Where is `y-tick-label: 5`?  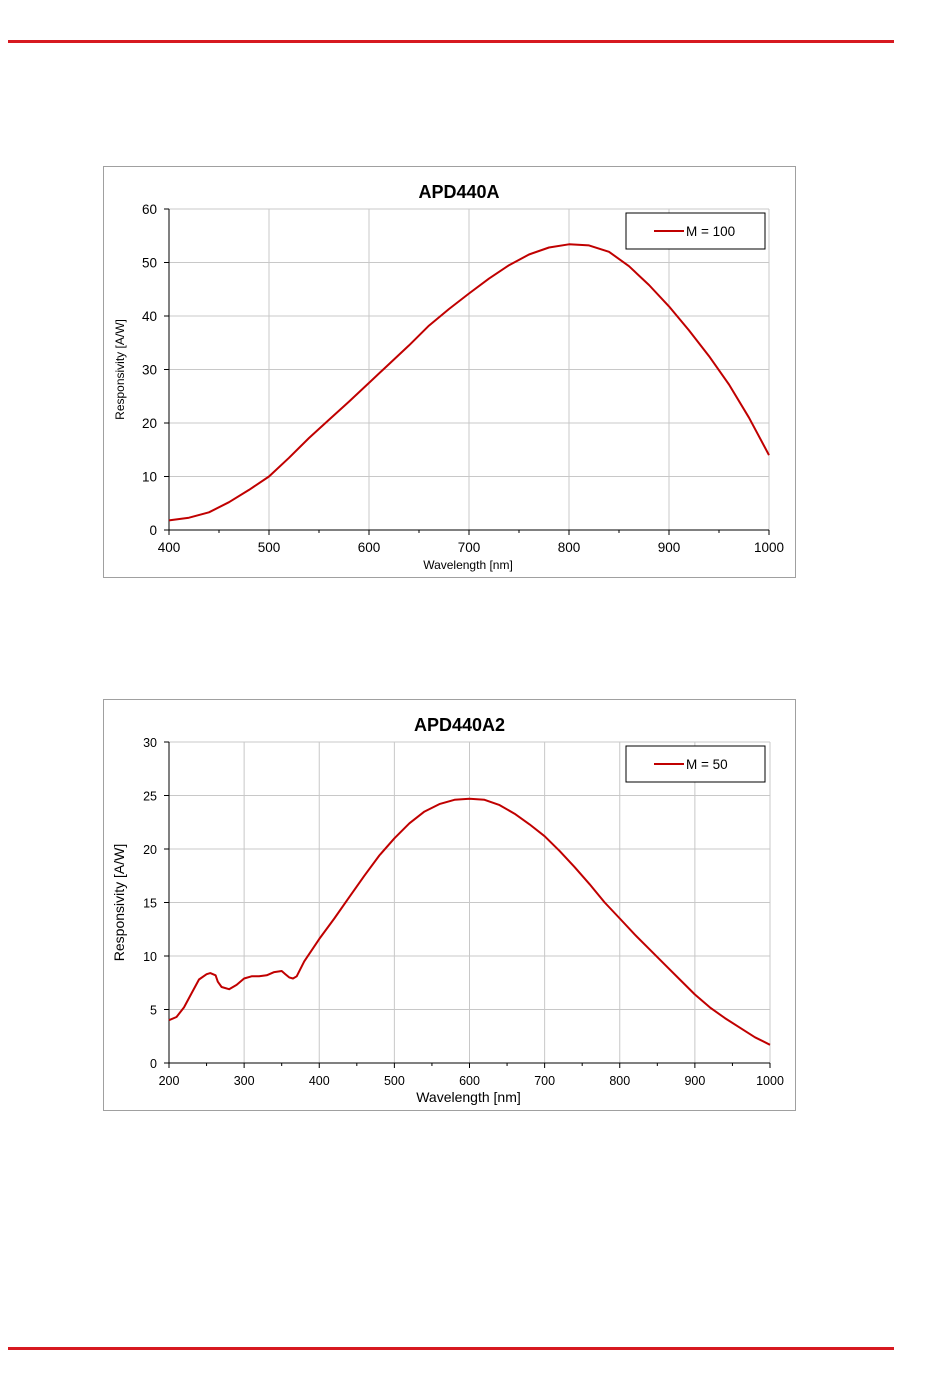
y-tick-label: 5 is located at coordinates (153, 1011).